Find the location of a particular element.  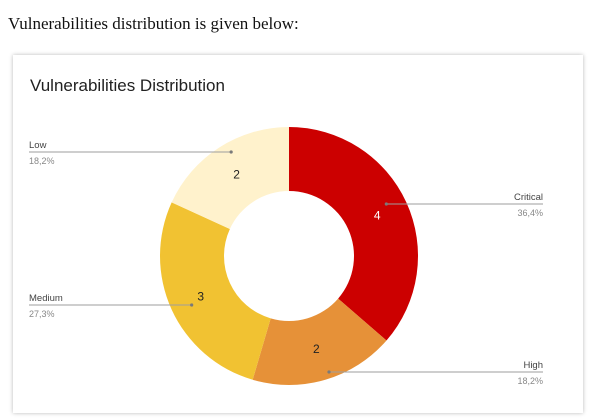

slice-value-low: 2 is located at coordinates (236, 174).